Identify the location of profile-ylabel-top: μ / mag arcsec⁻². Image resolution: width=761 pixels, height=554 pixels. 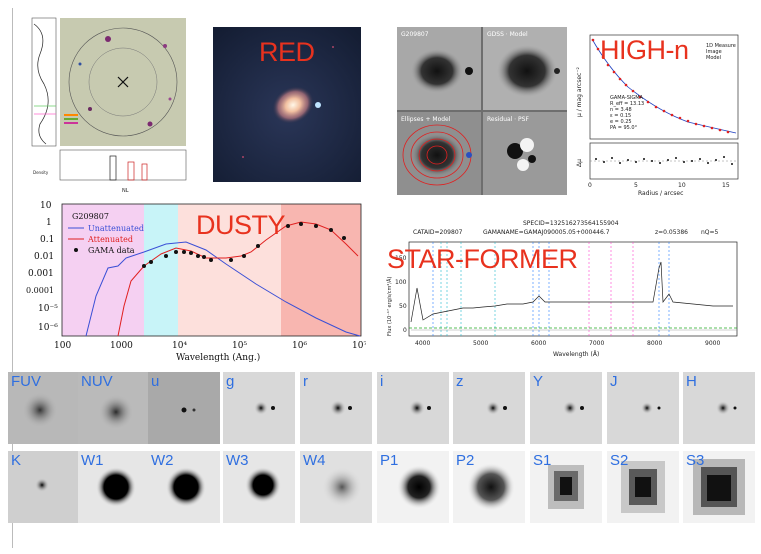
(579, 92).